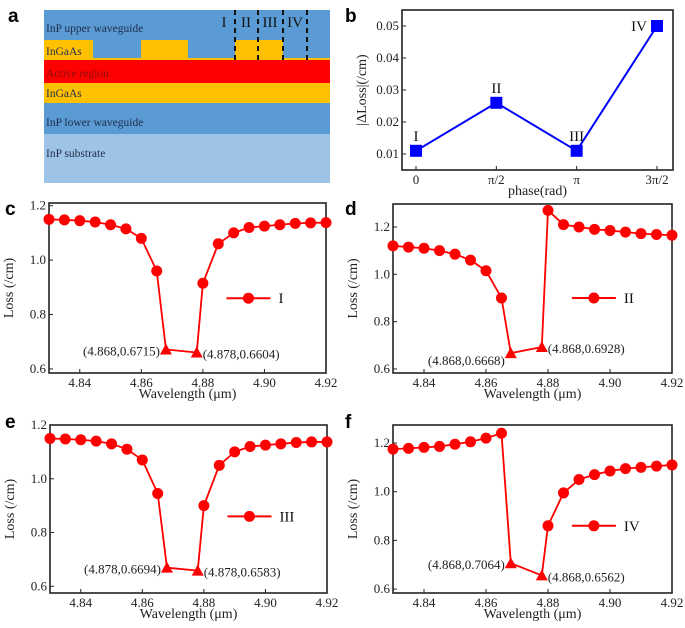  Describe the element at coordinates (187, 71) in the screenshot. I see `layer-active-region` at that location.